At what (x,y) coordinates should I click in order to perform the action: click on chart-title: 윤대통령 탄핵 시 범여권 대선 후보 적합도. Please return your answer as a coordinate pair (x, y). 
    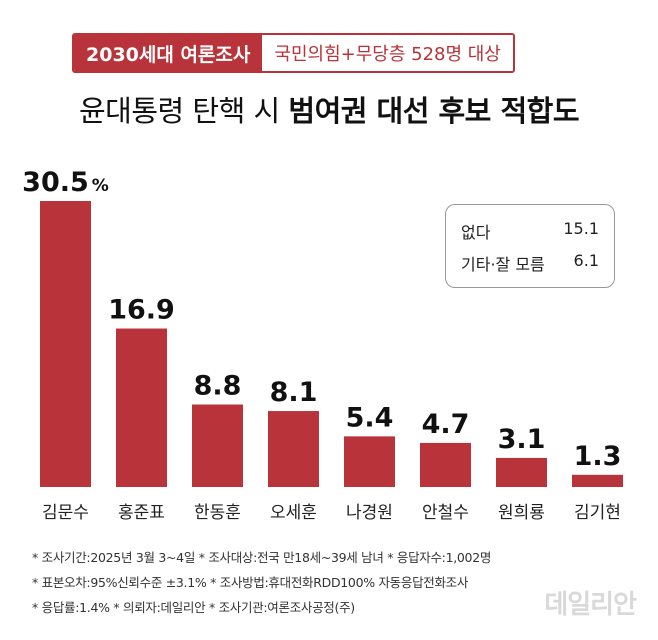
    Looking at the image, I should click on (329, 109).